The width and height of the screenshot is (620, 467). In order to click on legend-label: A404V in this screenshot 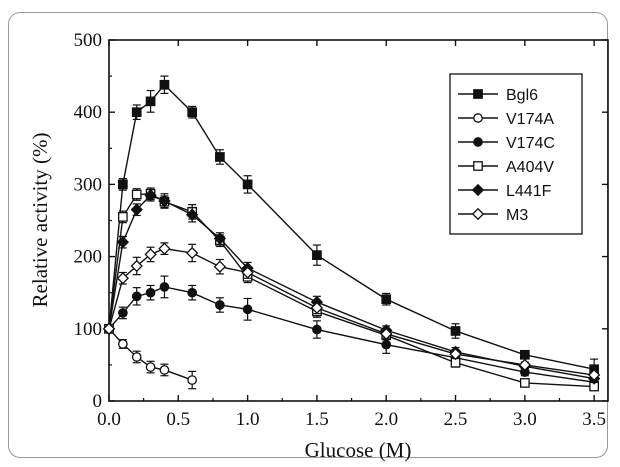, I will do `click(530, 167)`.